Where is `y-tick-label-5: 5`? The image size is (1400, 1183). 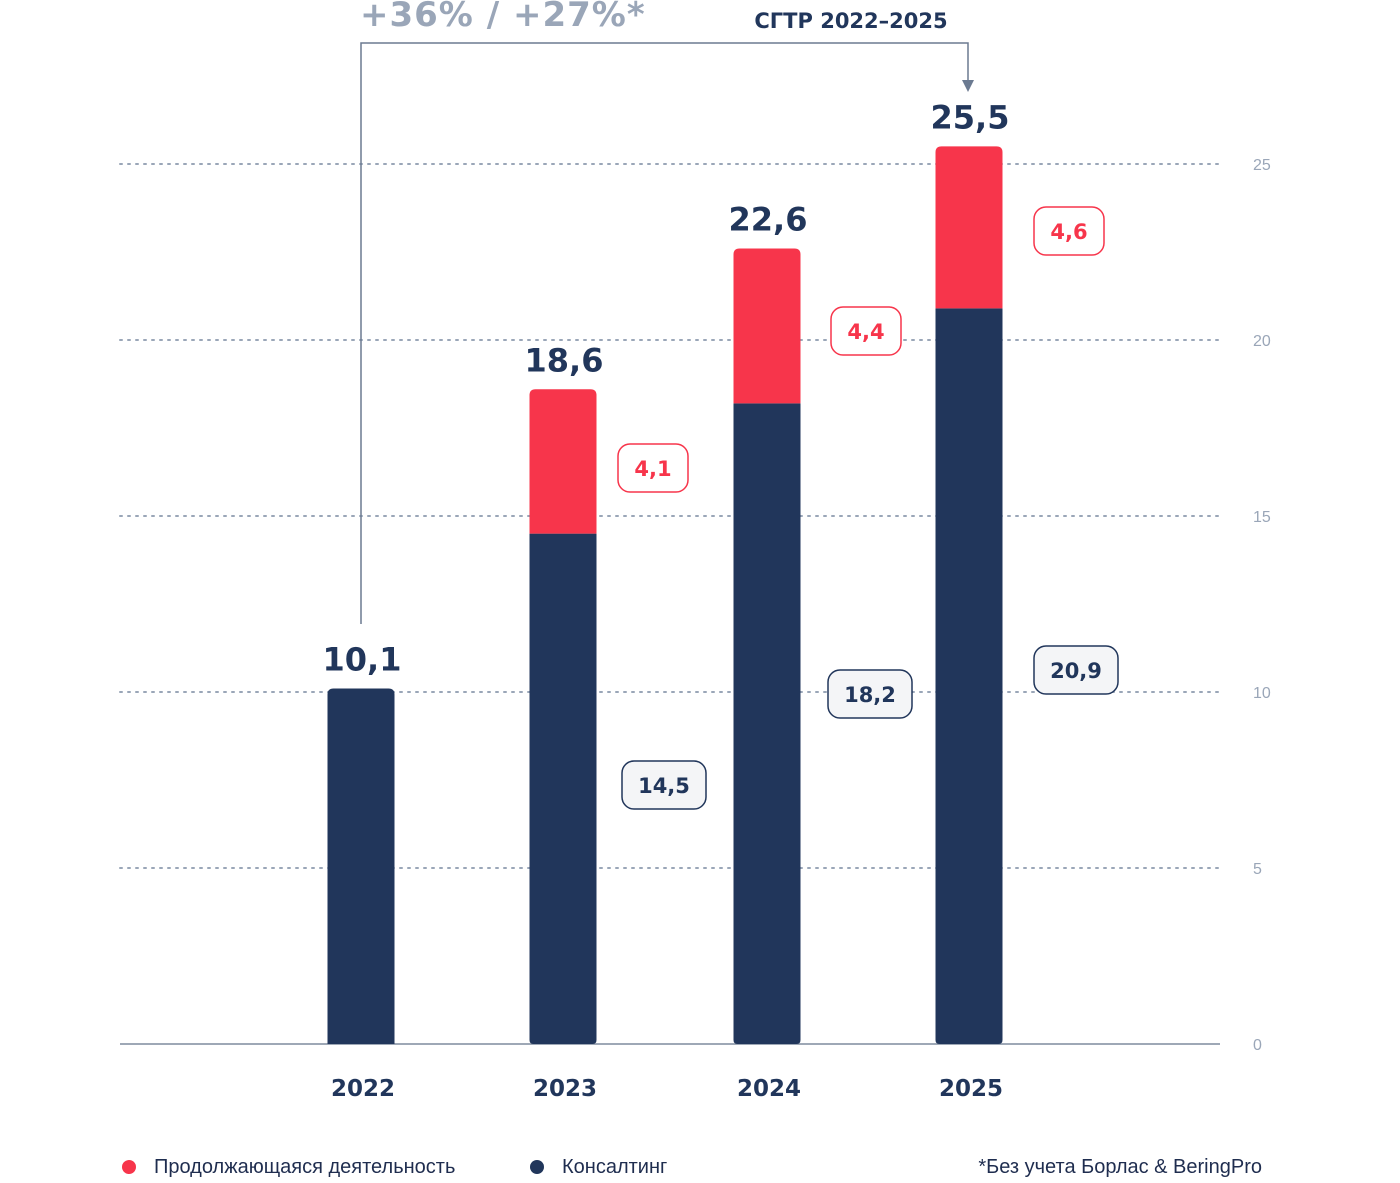
y-tick-label-5: 5 is located at coordinates (1257, 869).